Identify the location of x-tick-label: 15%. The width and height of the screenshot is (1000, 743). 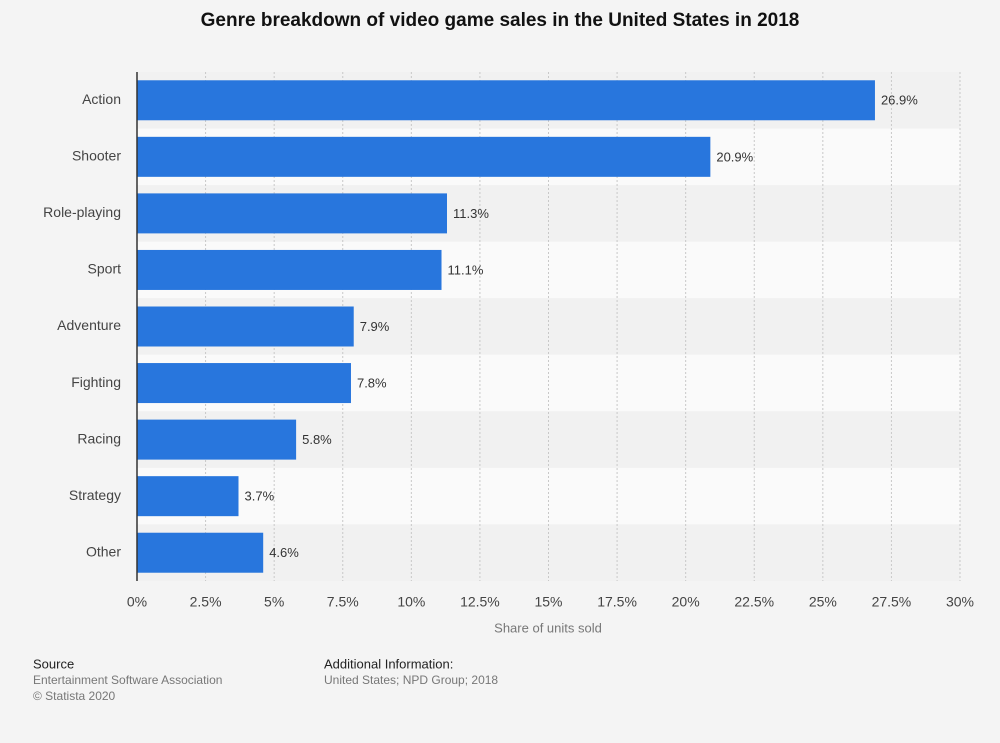
(548, 602).